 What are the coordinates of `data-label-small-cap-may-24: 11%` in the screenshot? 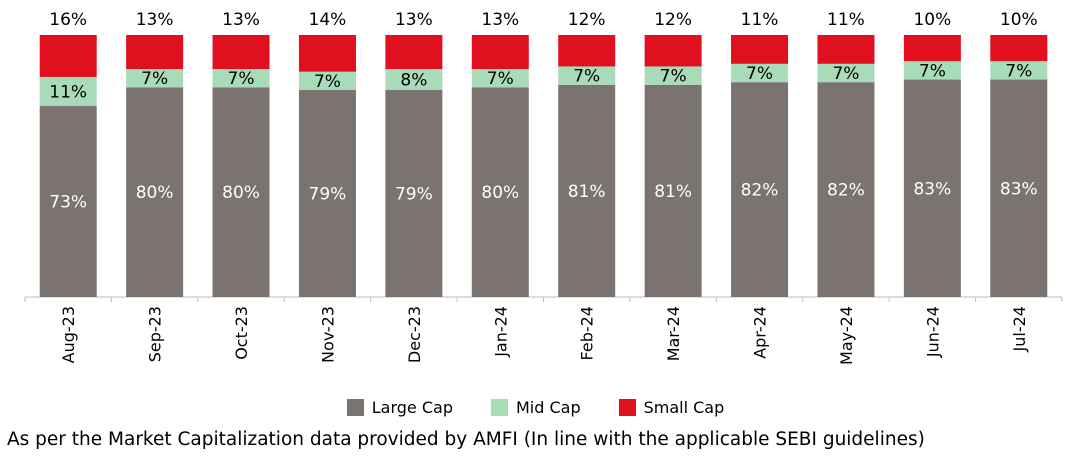 It's located at (846, 20).